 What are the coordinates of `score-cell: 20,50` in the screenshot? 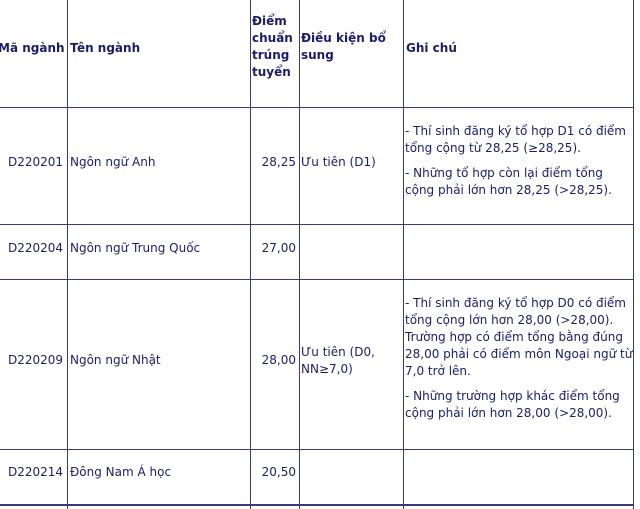 It's located at (278, 472).